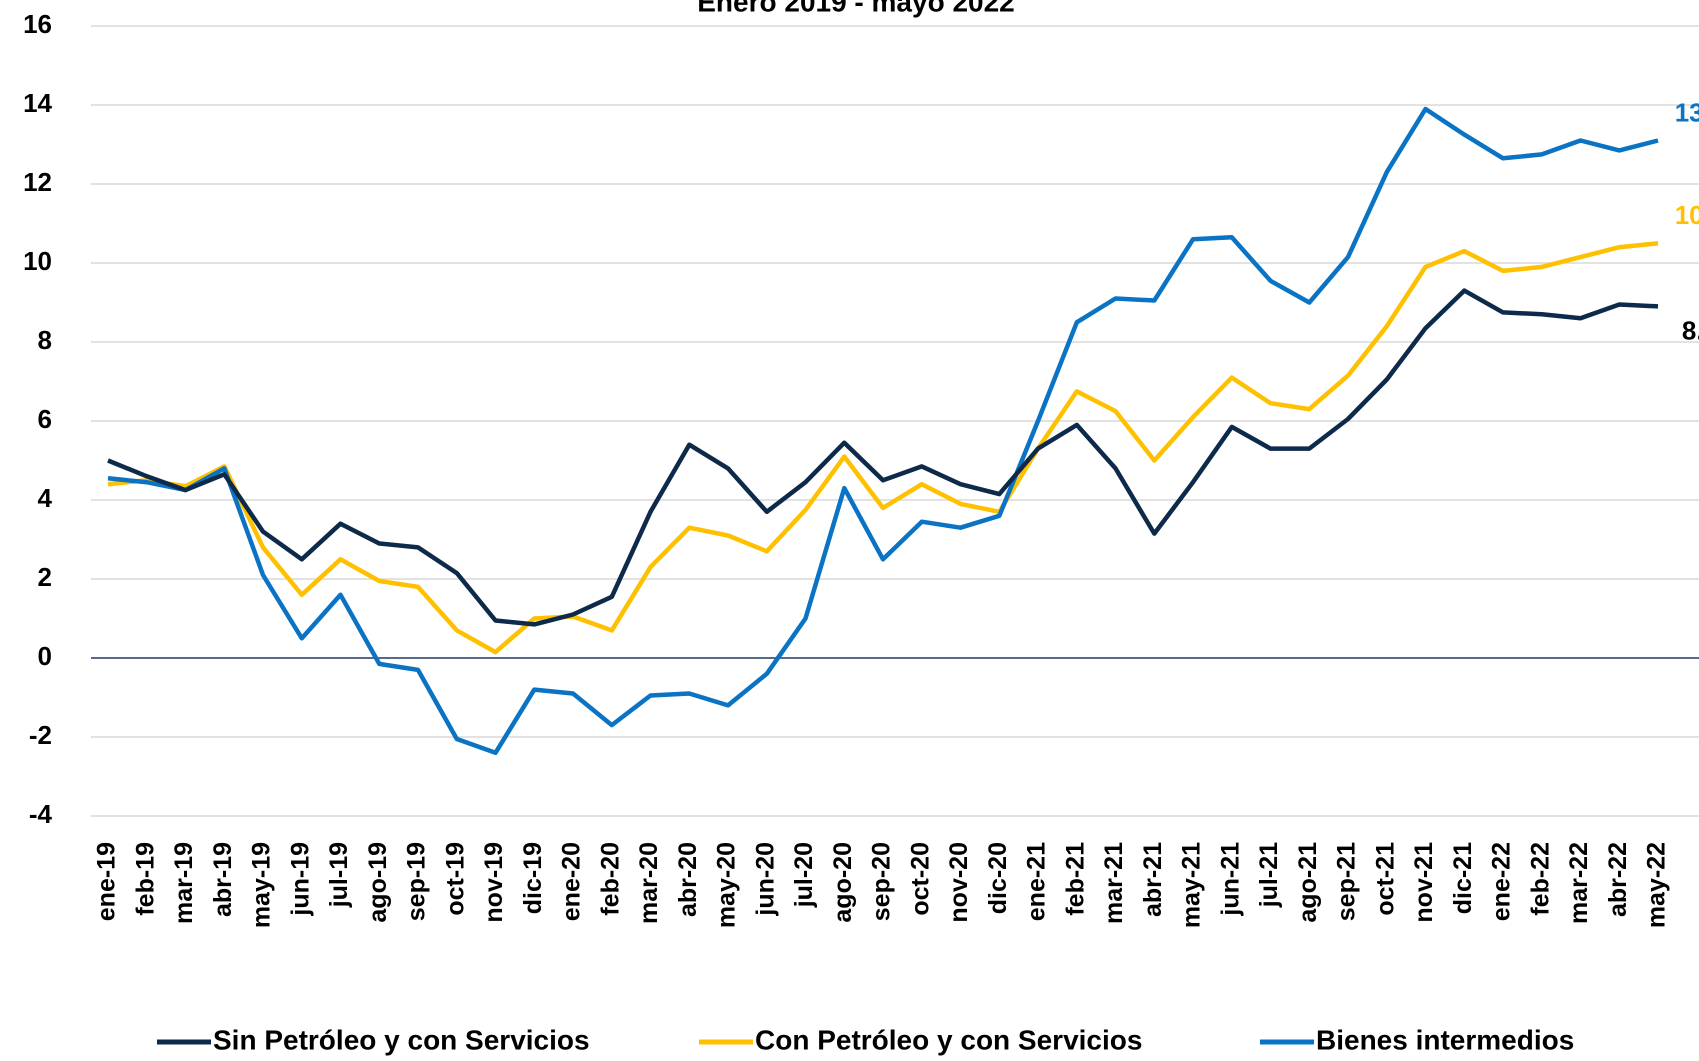 Image resolution: width=1699 pixels, height=1061 pixels. Describe the element at coordinates (948, 1039) in the screenshot. I see `legend-label: Con Petróleo y con Servicios` at that location.